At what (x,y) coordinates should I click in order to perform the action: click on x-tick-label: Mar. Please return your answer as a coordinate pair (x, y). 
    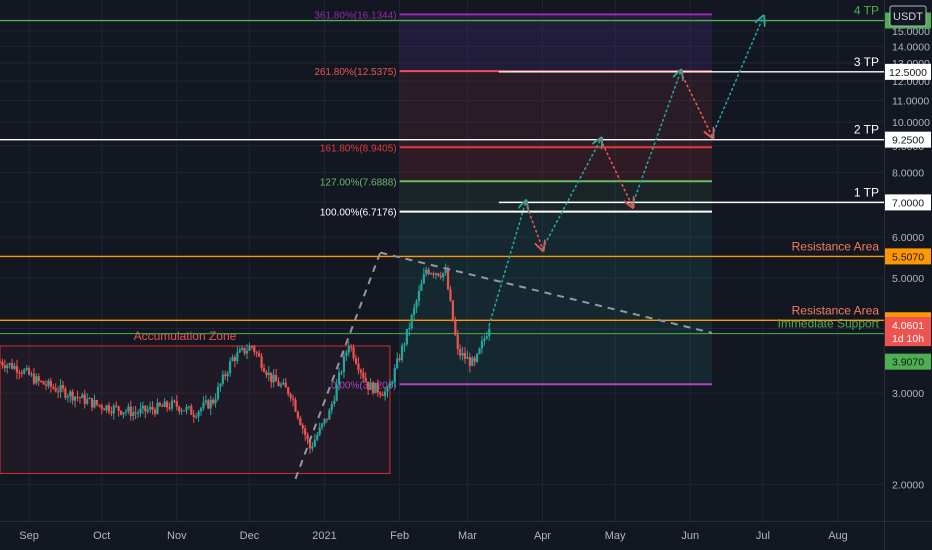
    Looking at the image, I should click on (467, 536).